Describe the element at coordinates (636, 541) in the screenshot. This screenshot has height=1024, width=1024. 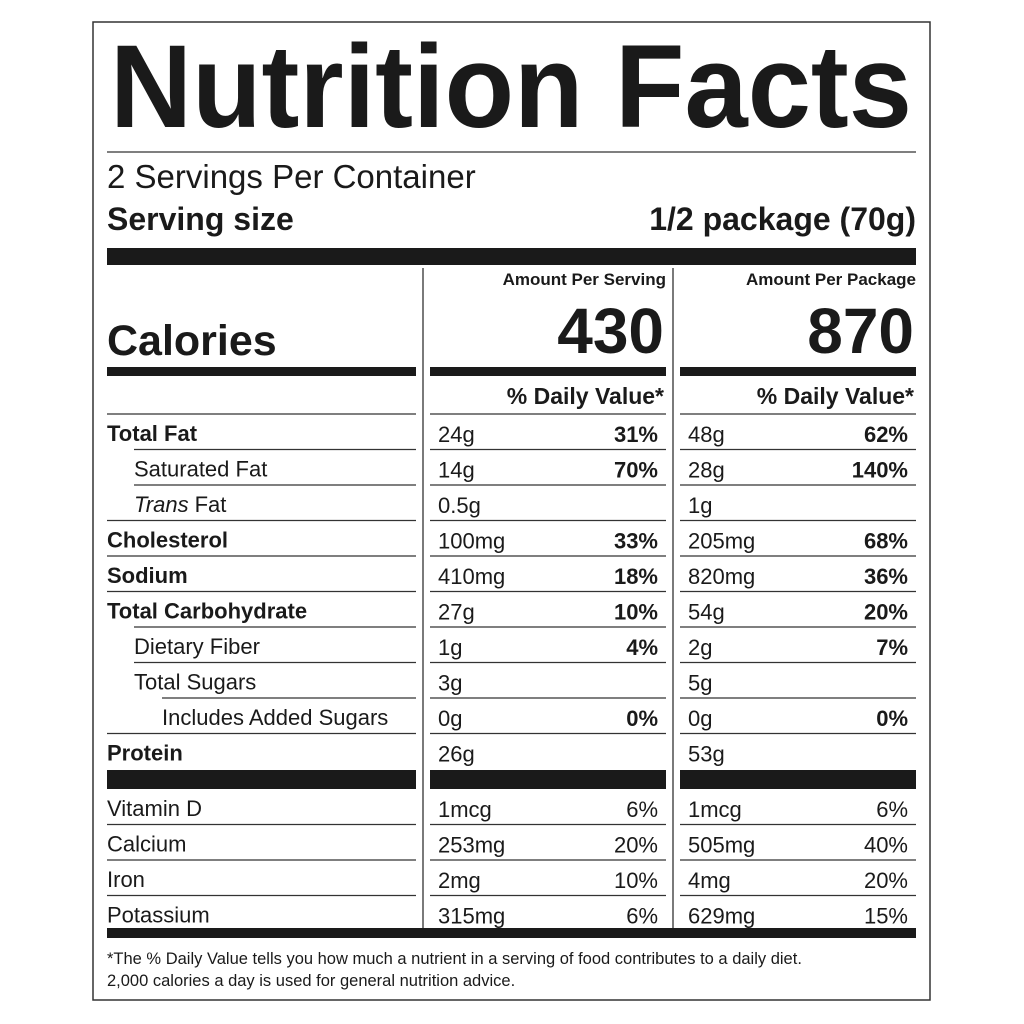
I see `daily-value: 33%` at that location.